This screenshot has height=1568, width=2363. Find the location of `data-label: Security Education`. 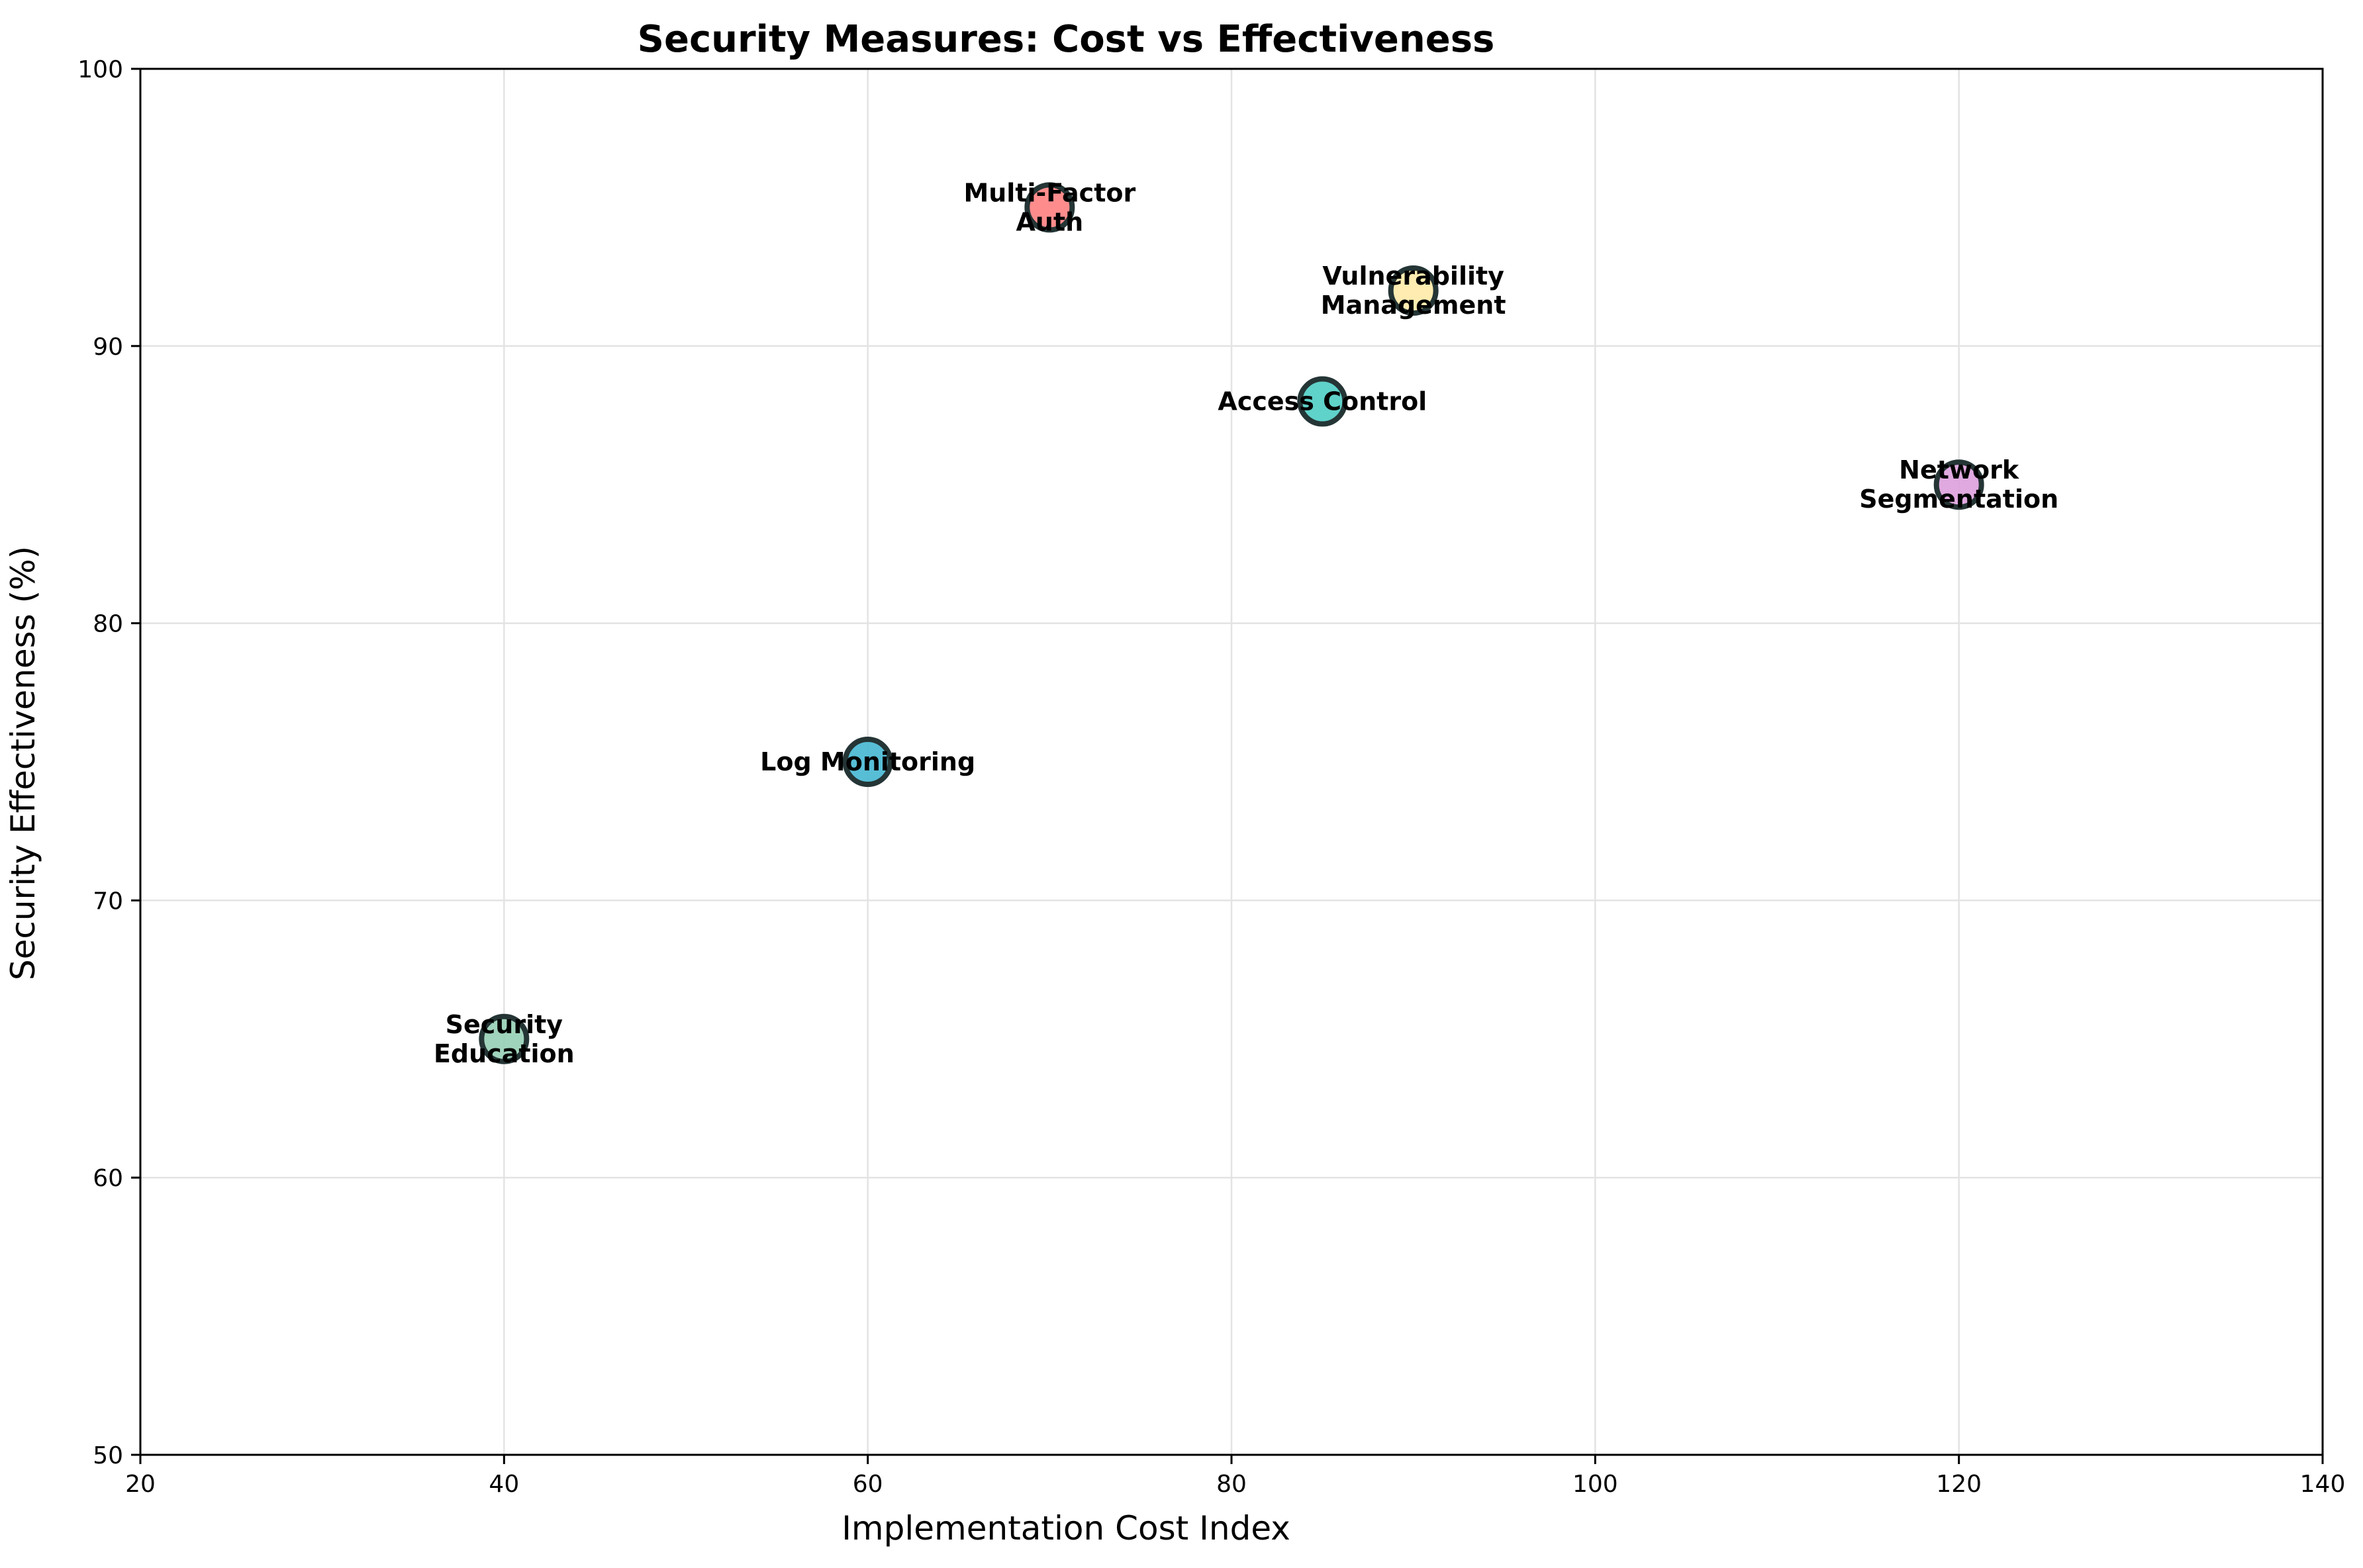

data-label: Security Education is located at coordinates (504, 1039).